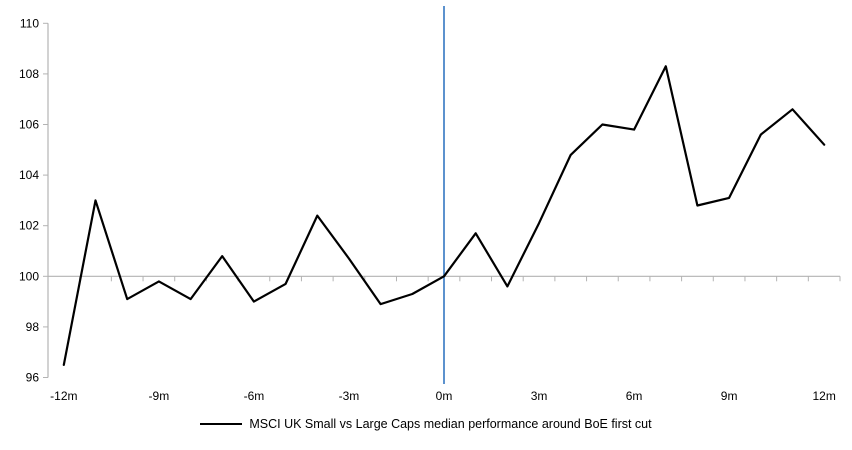 This screenshot has height=450, width=852. Describe the element at coordinates (254, 396) in the screenshot. I see `x-tick-label: -6m` at that location.